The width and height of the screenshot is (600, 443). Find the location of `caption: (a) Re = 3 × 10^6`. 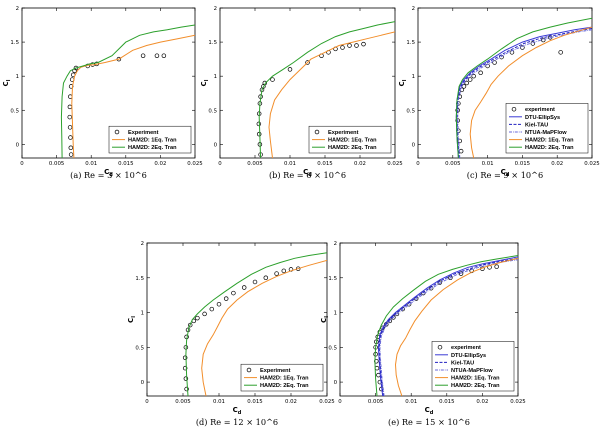

caption: (a) Re = 3 × 10^6 is located at coordinates (108, 175).